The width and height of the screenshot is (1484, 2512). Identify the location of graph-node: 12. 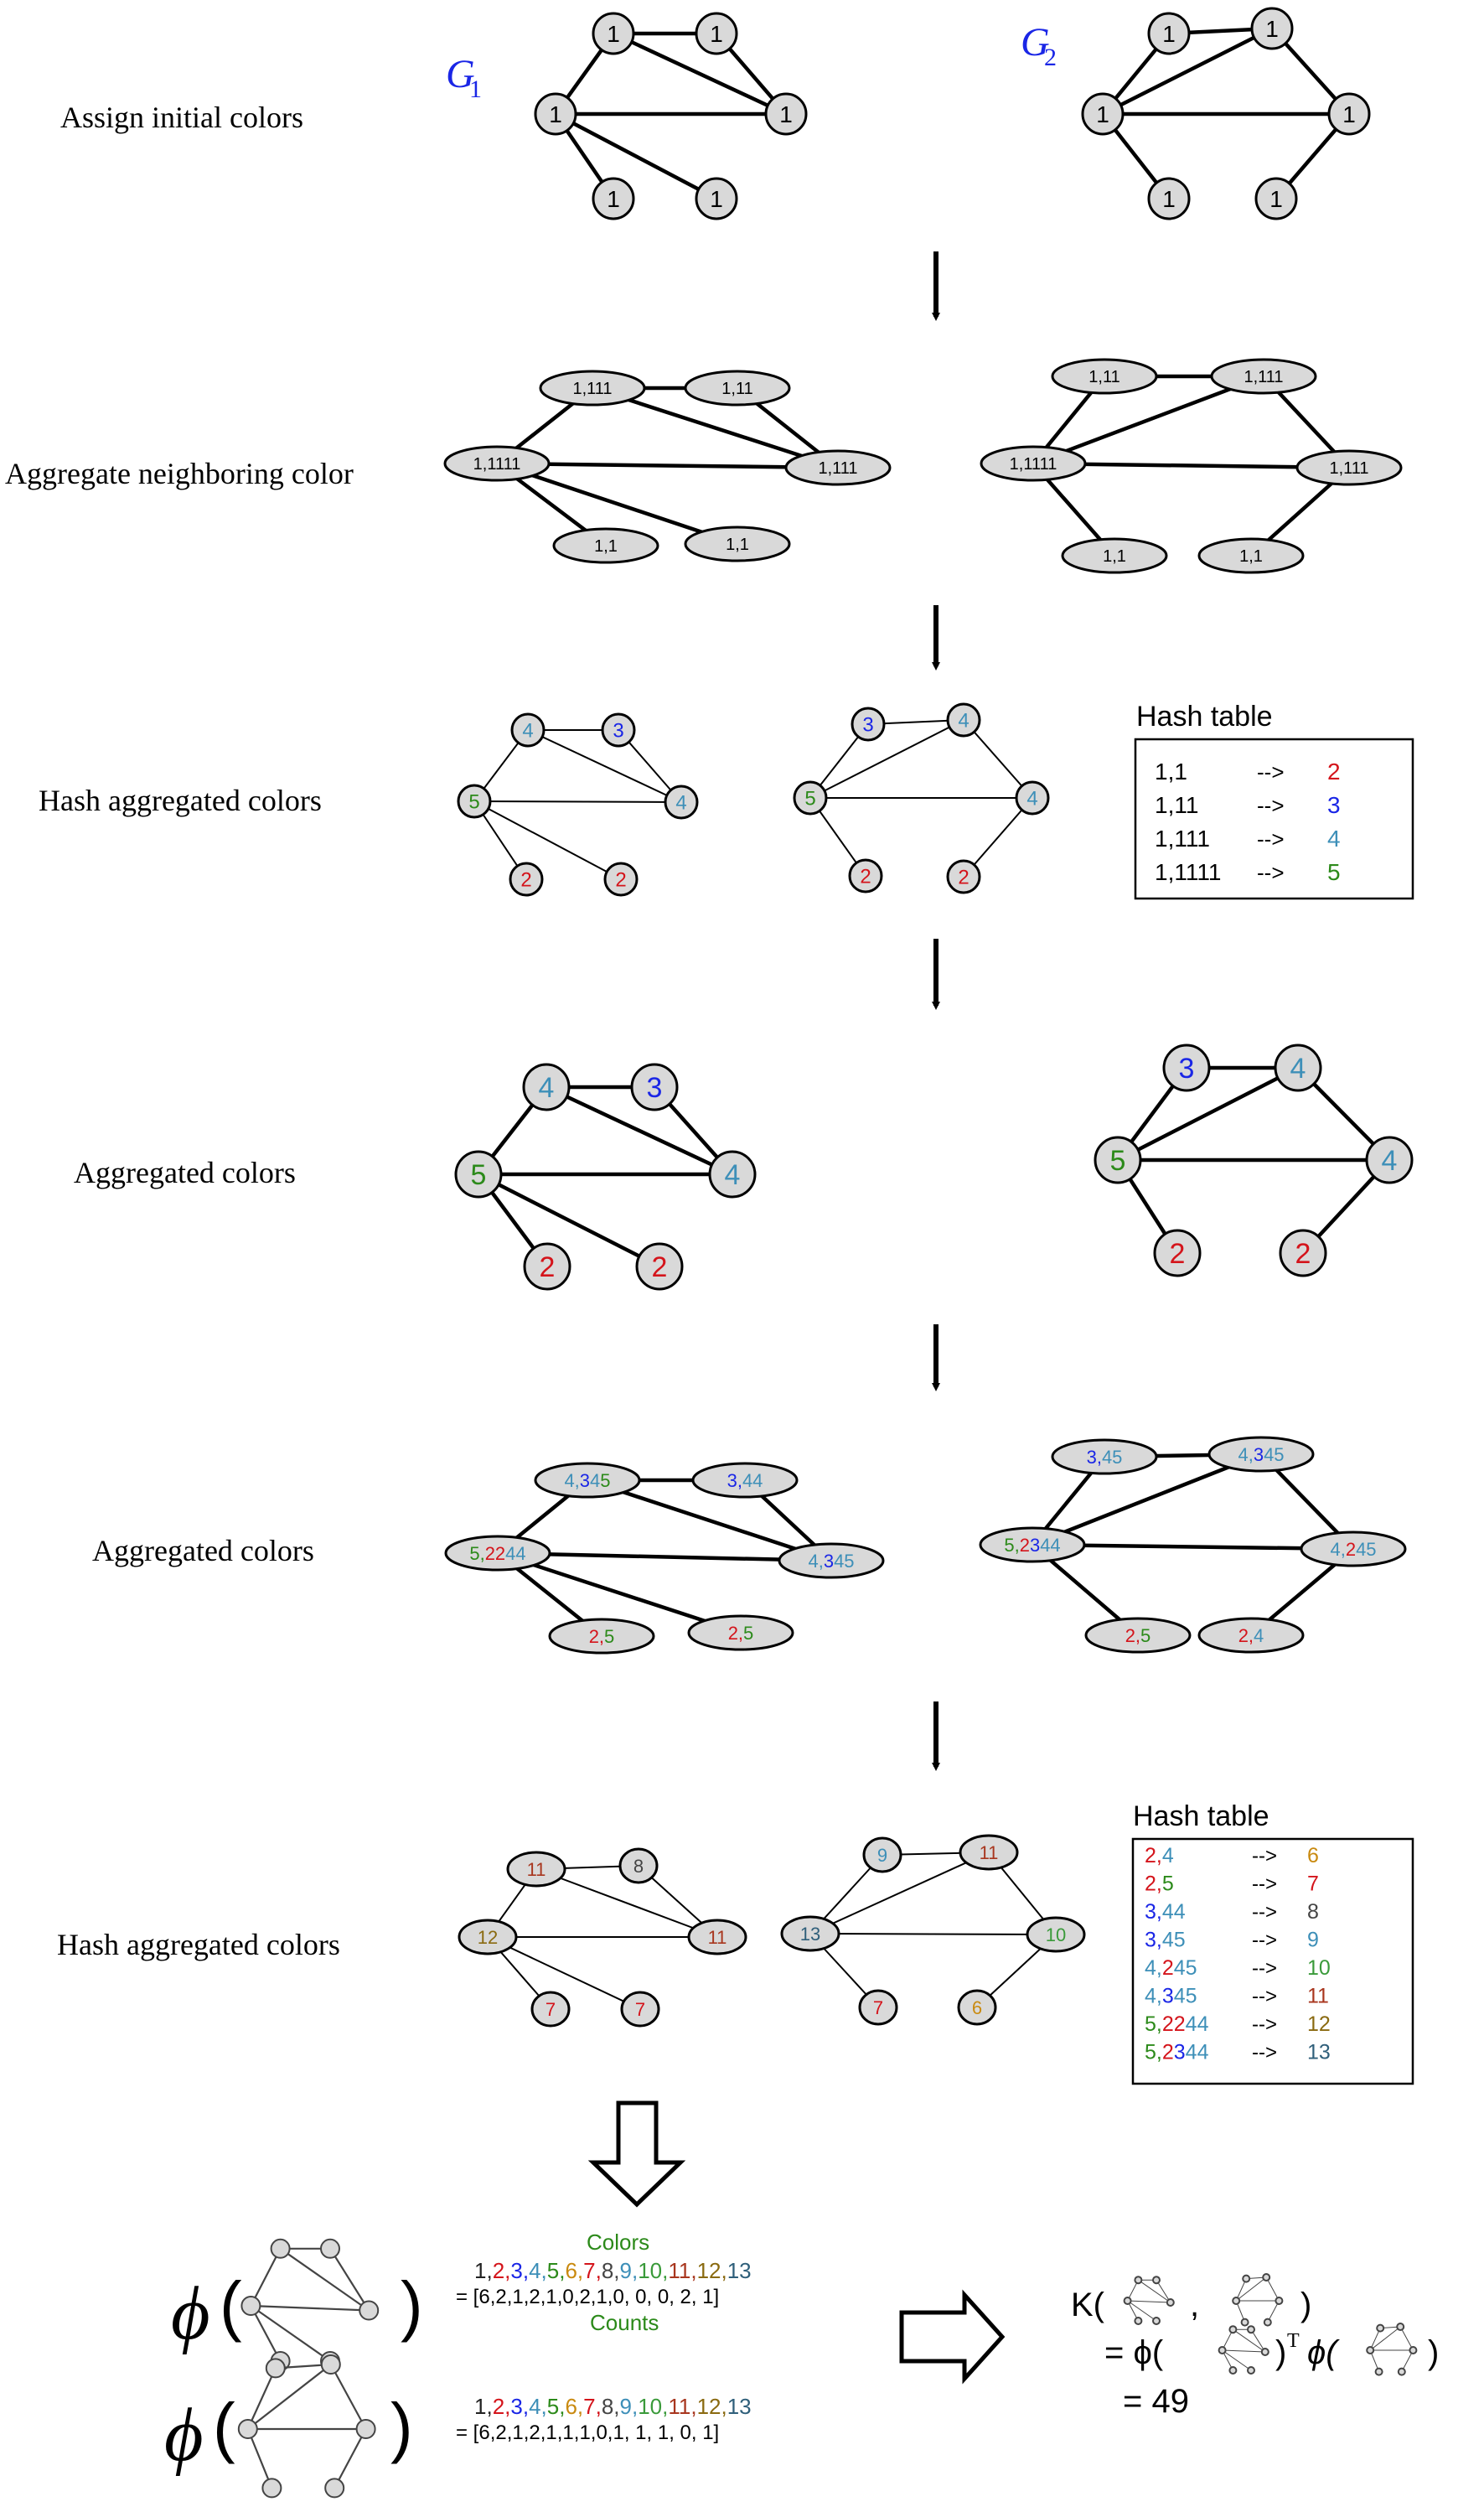
(488, 1937).